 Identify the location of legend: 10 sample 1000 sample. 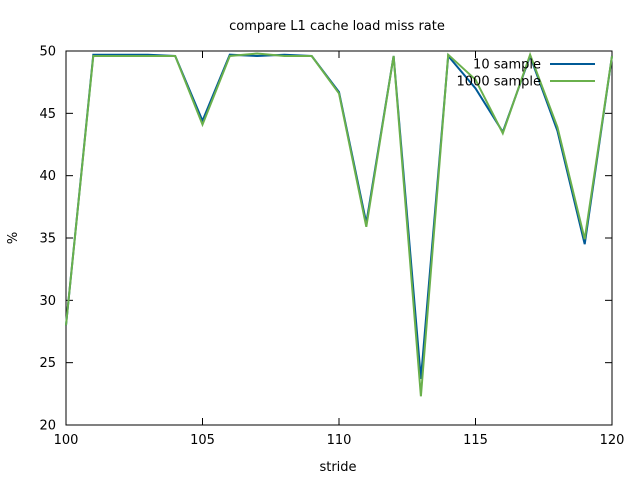
(526, 74).